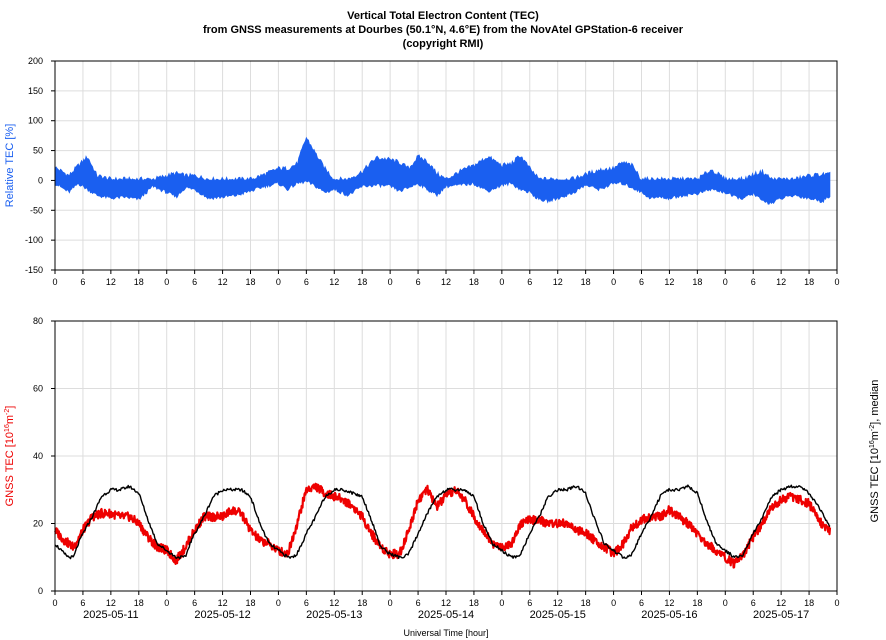  I want to click on gnss-tec-line, so click(443, 525).